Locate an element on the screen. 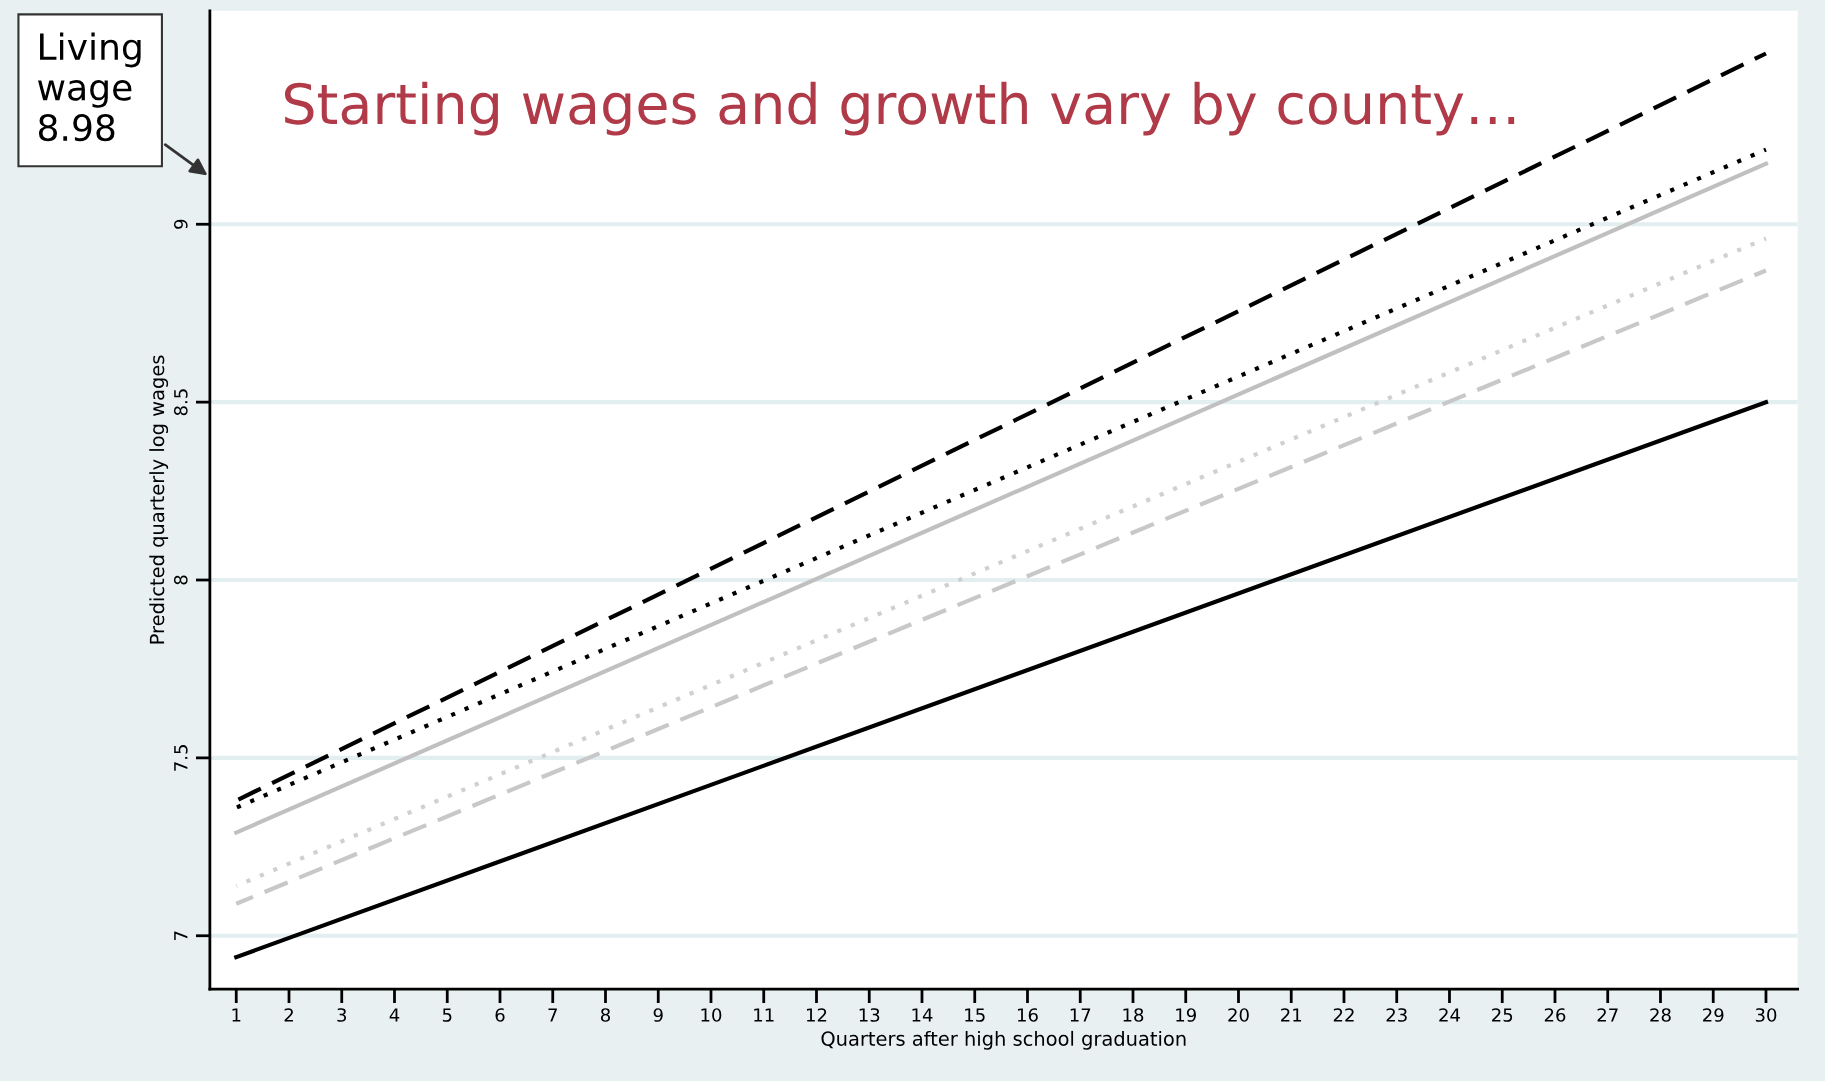 The image size is (1825, 1081). x-tick-label: 10 is located at coordinates (711, 1015).